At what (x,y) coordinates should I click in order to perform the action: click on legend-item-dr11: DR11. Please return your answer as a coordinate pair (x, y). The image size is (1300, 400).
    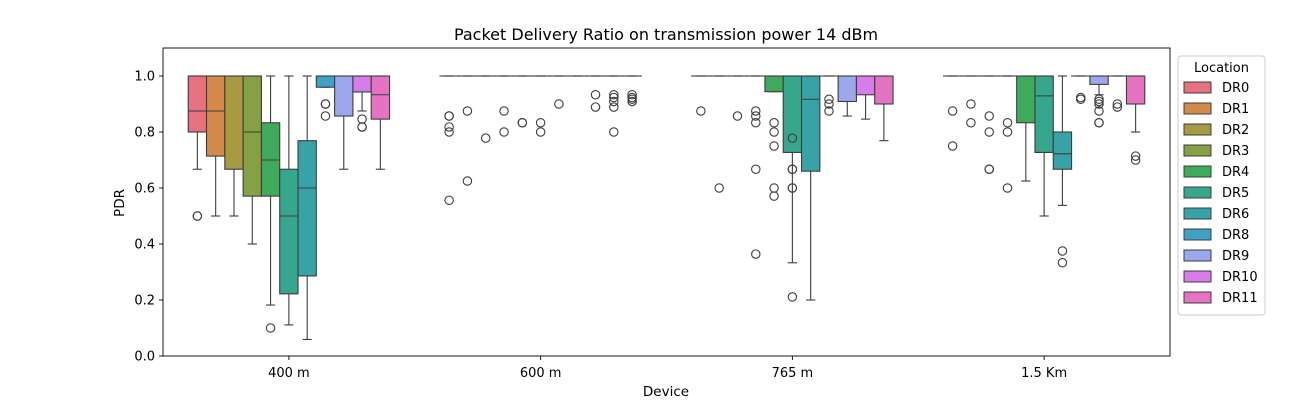
    Looking at the image, I should click on (1220, 298).